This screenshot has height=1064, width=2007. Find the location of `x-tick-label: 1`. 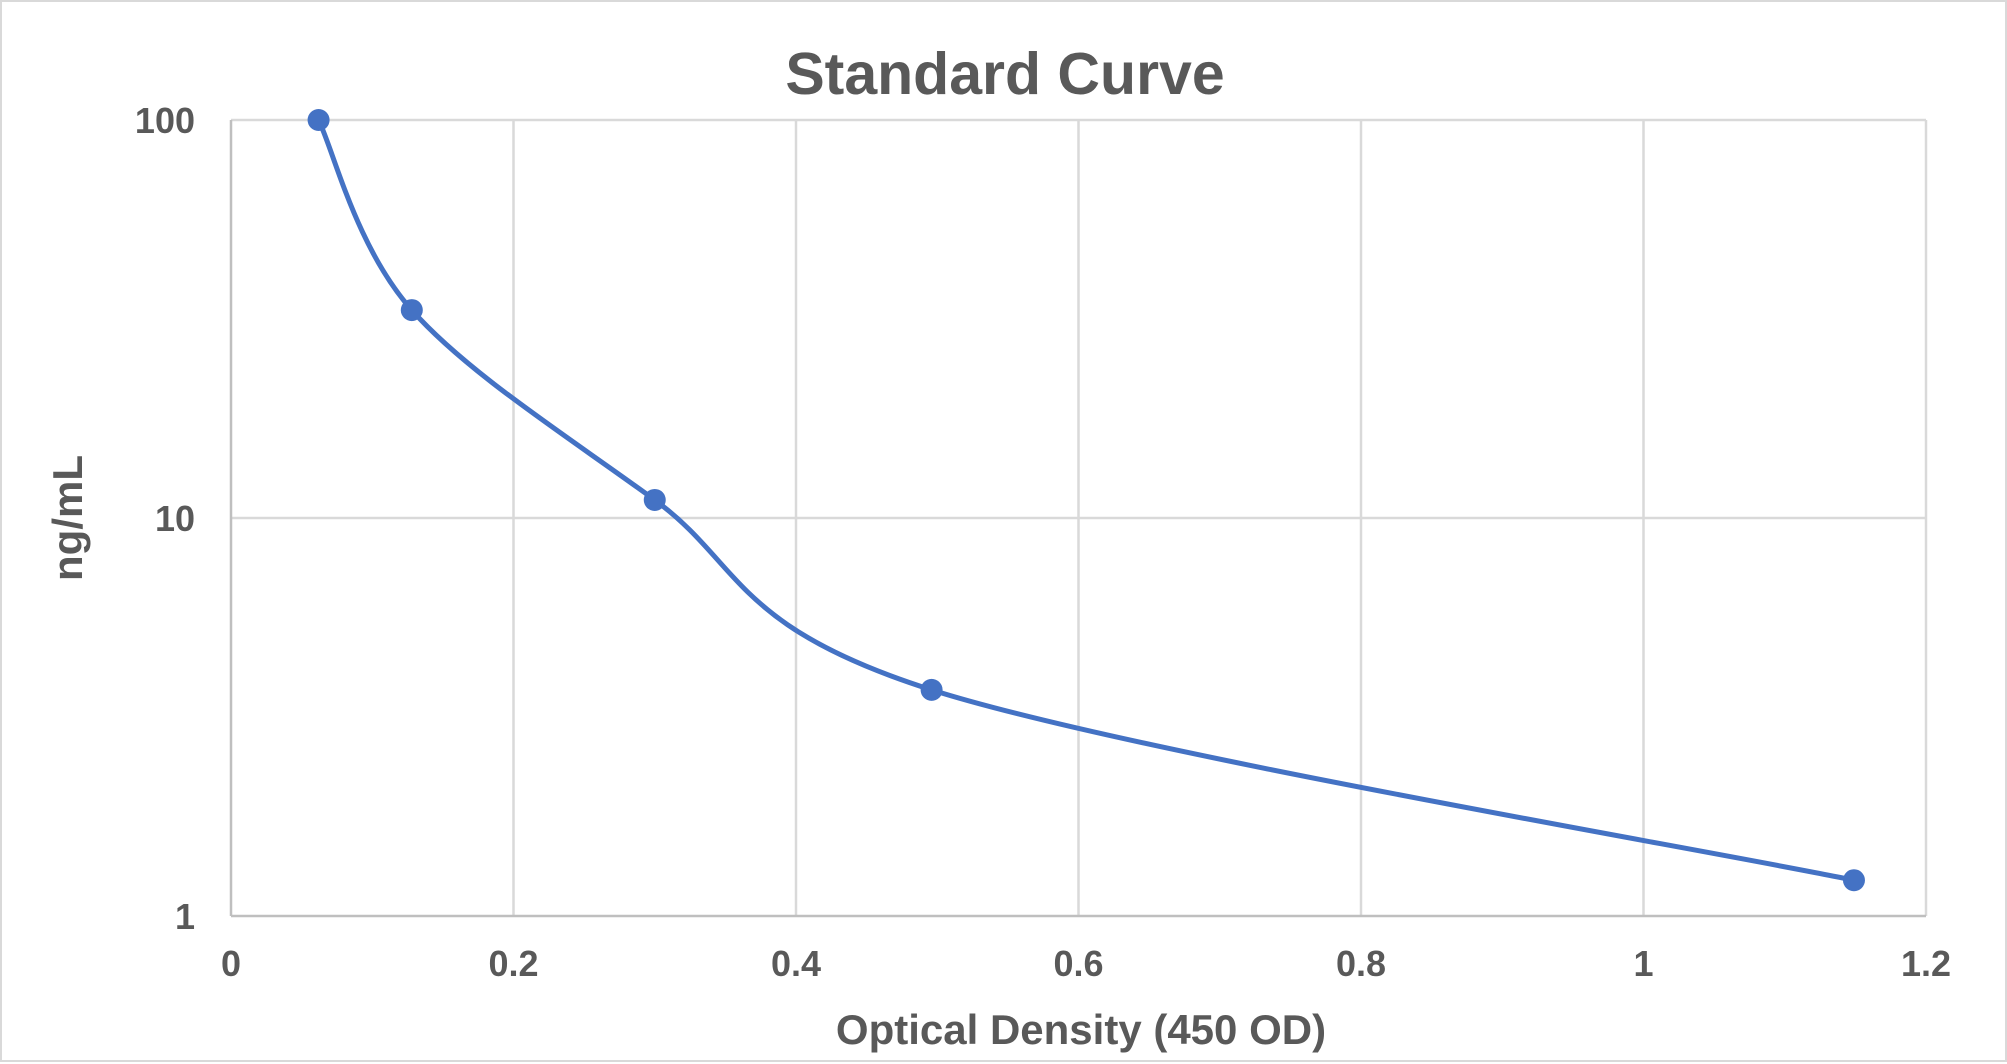

x-tick-label: 1 is located at coordinates (1643, 963).